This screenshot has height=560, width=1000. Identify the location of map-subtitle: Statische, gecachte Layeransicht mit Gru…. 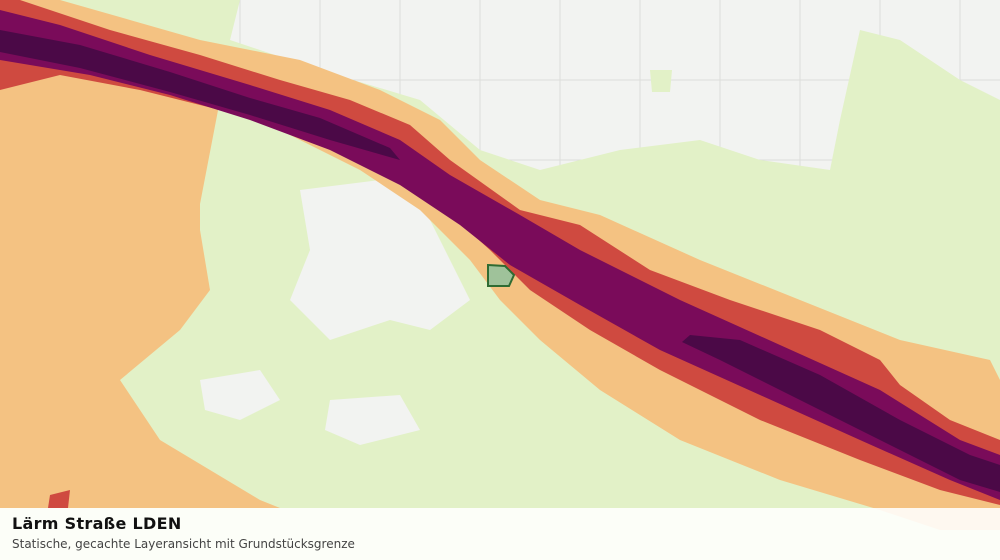
(183, 544).